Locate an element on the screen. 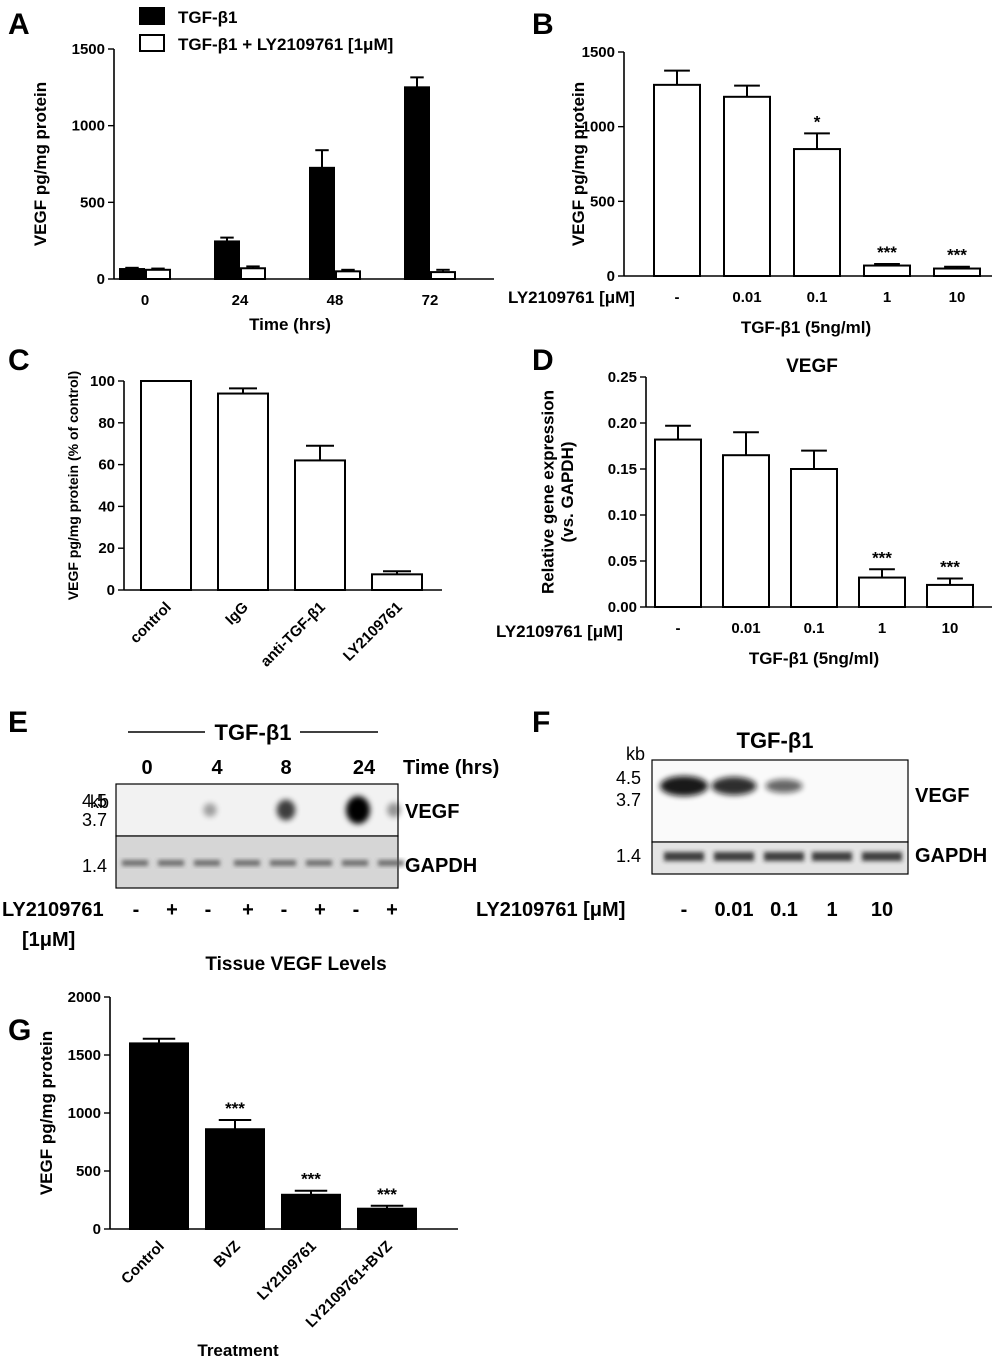  chart-a-category-label: 24 is located at coordinates (240, 300).